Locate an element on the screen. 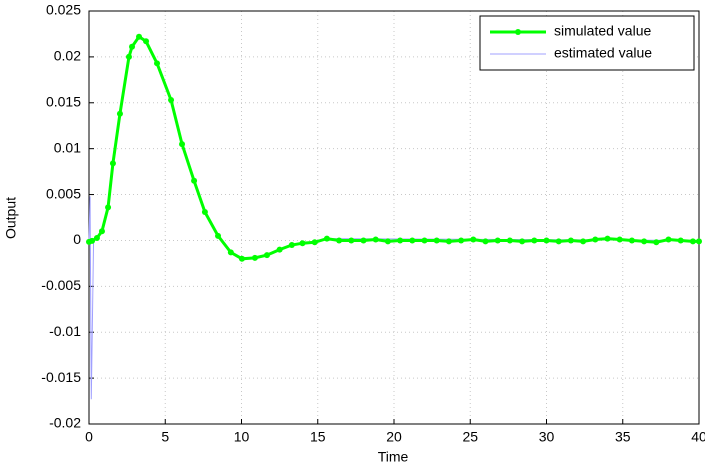 The image size is (705, 473). y-tick-label: -0.02 is located at coordinates (65, 423).